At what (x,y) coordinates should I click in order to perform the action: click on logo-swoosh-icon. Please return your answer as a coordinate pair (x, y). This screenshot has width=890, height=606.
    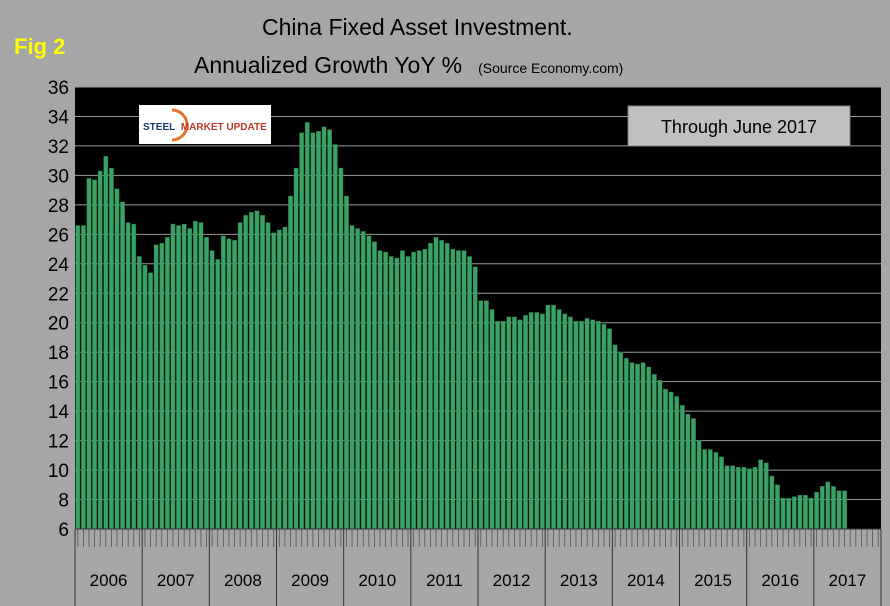
    Looking at the image, I should click on (180, 125).